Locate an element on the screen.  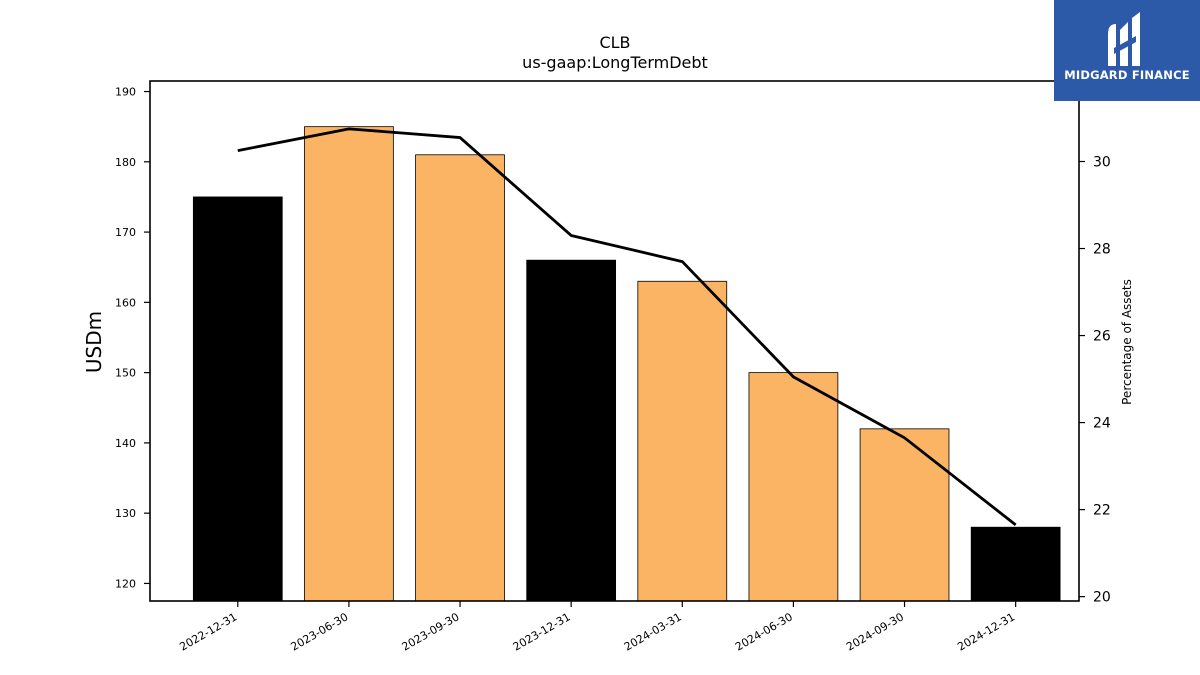
y-tick-label: 190 is located at coordinates (125, 92).